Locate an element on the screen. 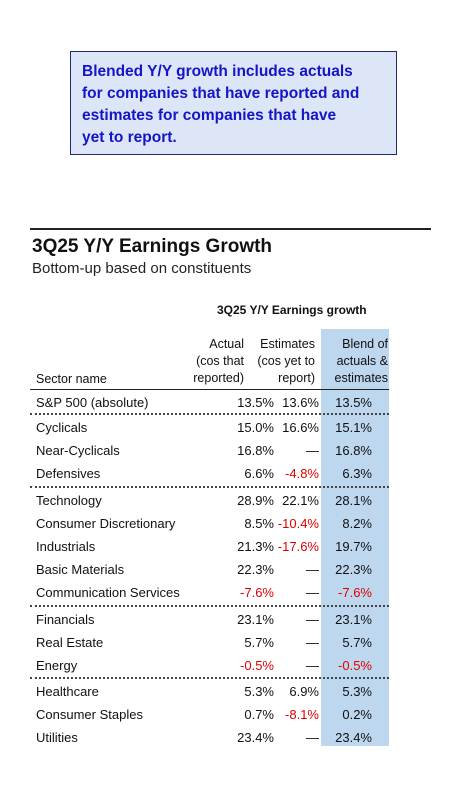 The height and width of the screenshot is (792, 465). callout-line: yet to report. is located at coordinates (129, 137).